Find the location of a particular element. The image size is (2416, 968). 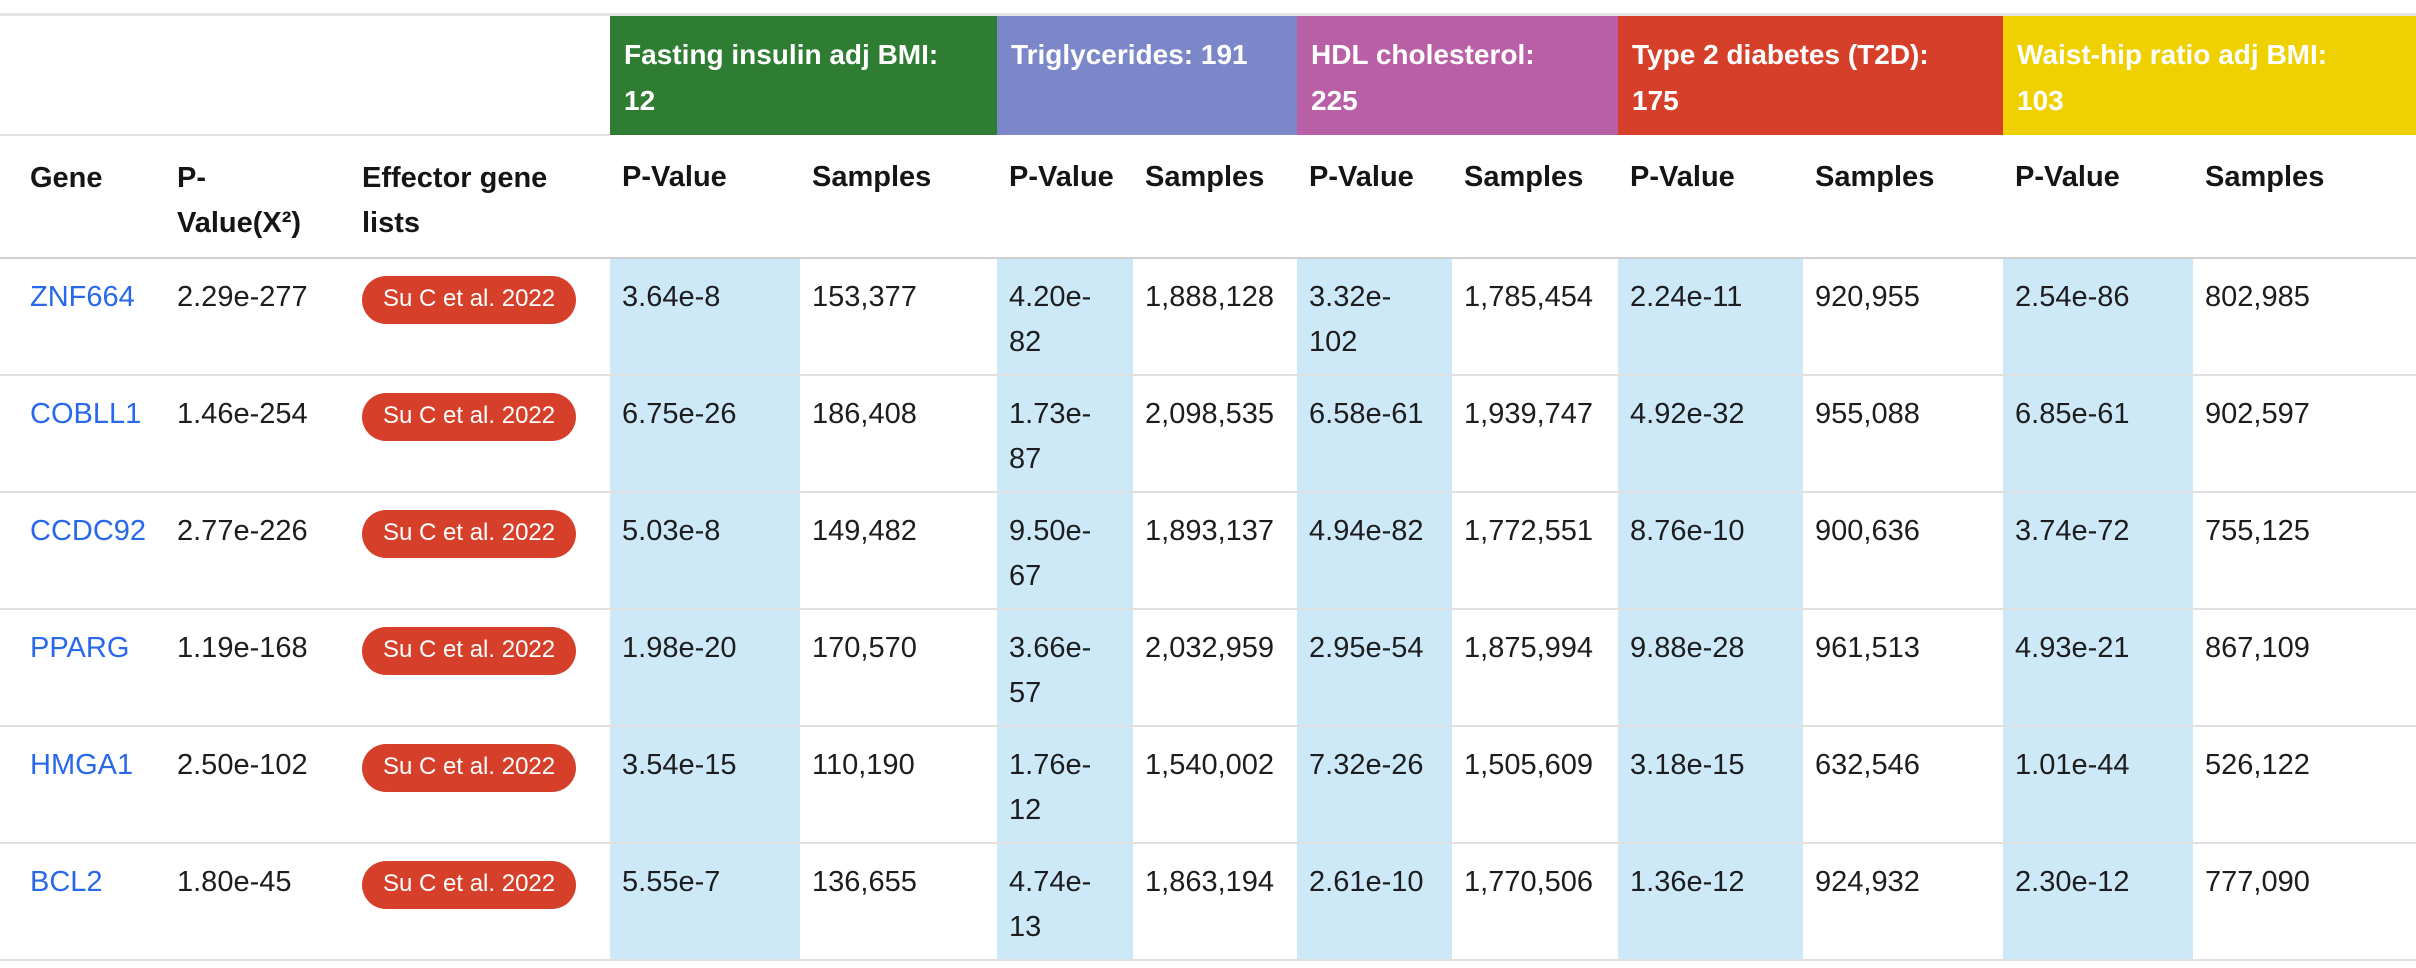

pvalue-cell: 9.88e-28 is located at coordinates (1711, 667).